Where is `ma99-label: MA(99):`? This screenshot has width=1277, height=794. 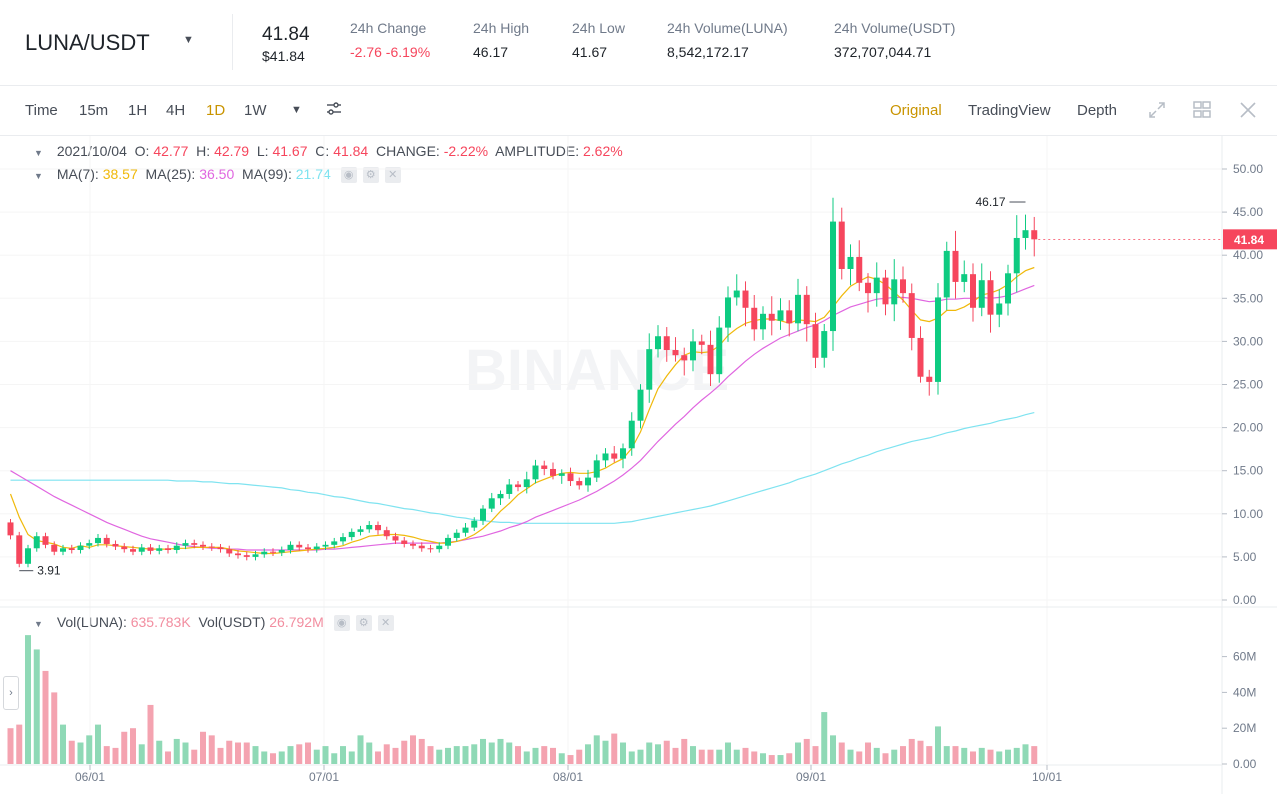 ma99-label: MA(99): is located at coordinates (267, 174).